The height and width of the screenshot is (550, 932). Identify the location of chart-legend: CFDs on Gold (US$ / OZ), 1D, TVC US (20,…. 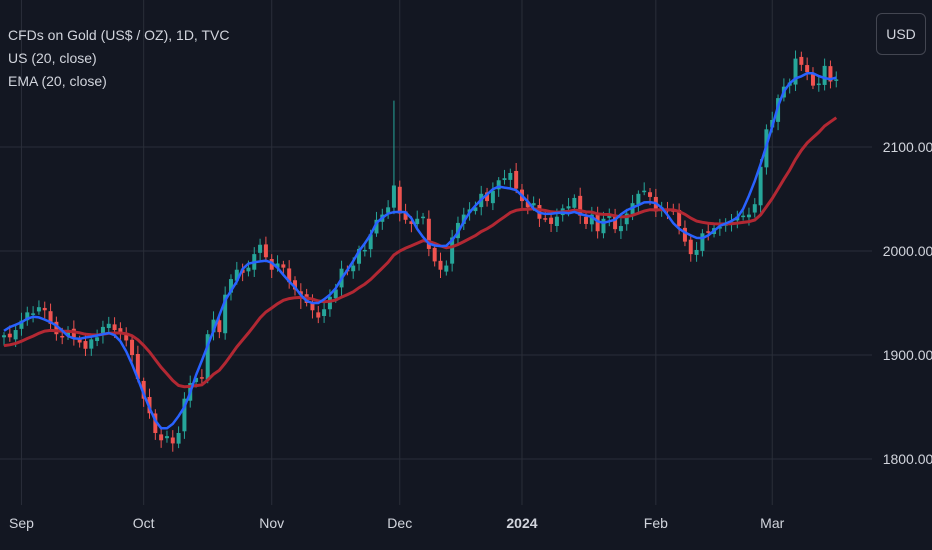
(118, 58).